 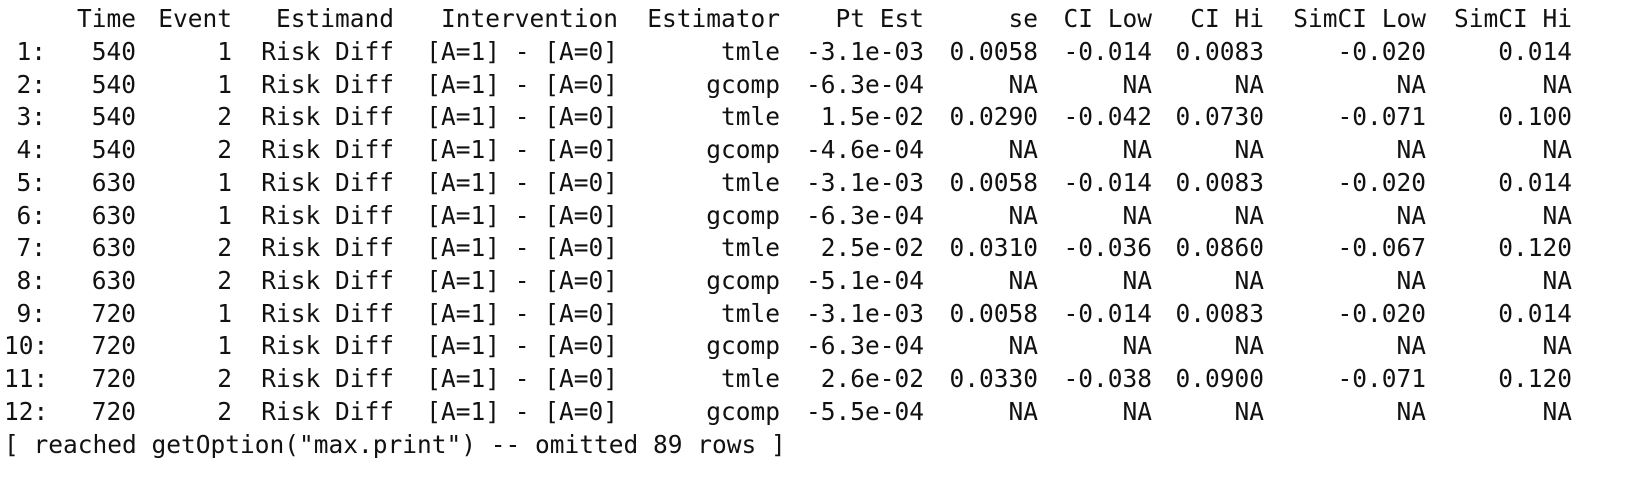 What do you see at coordinates (1107, 378) in the screenshot?
I see `cell-ci-low: -0.038` at bounding box center [1107, 378].